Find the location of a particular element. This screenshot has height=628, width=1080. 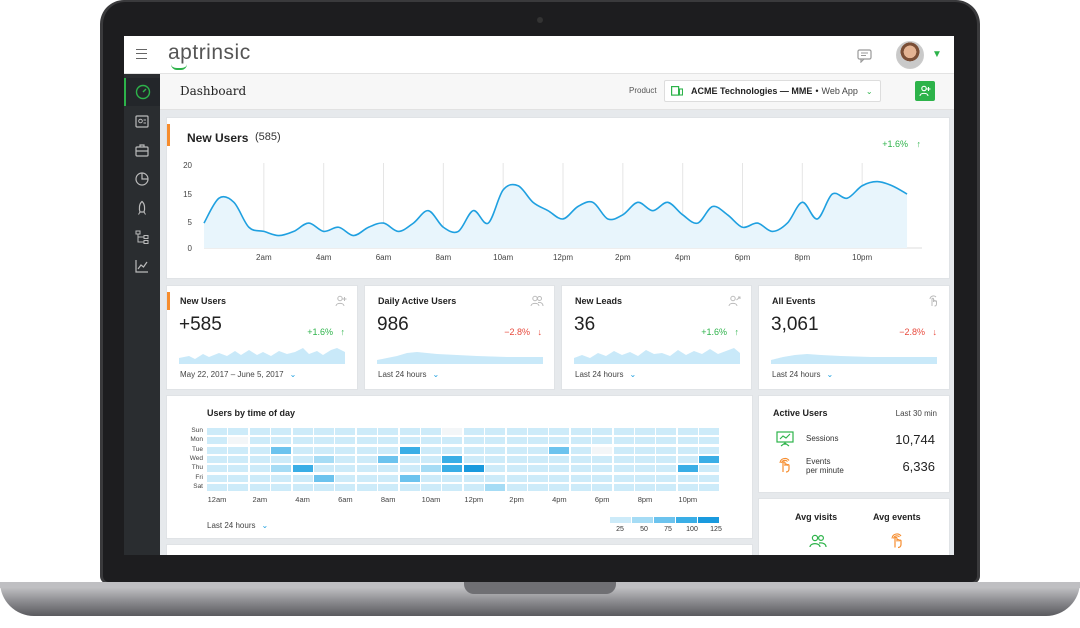

sidebar-item-analytics is located at coordinates (142, 179).